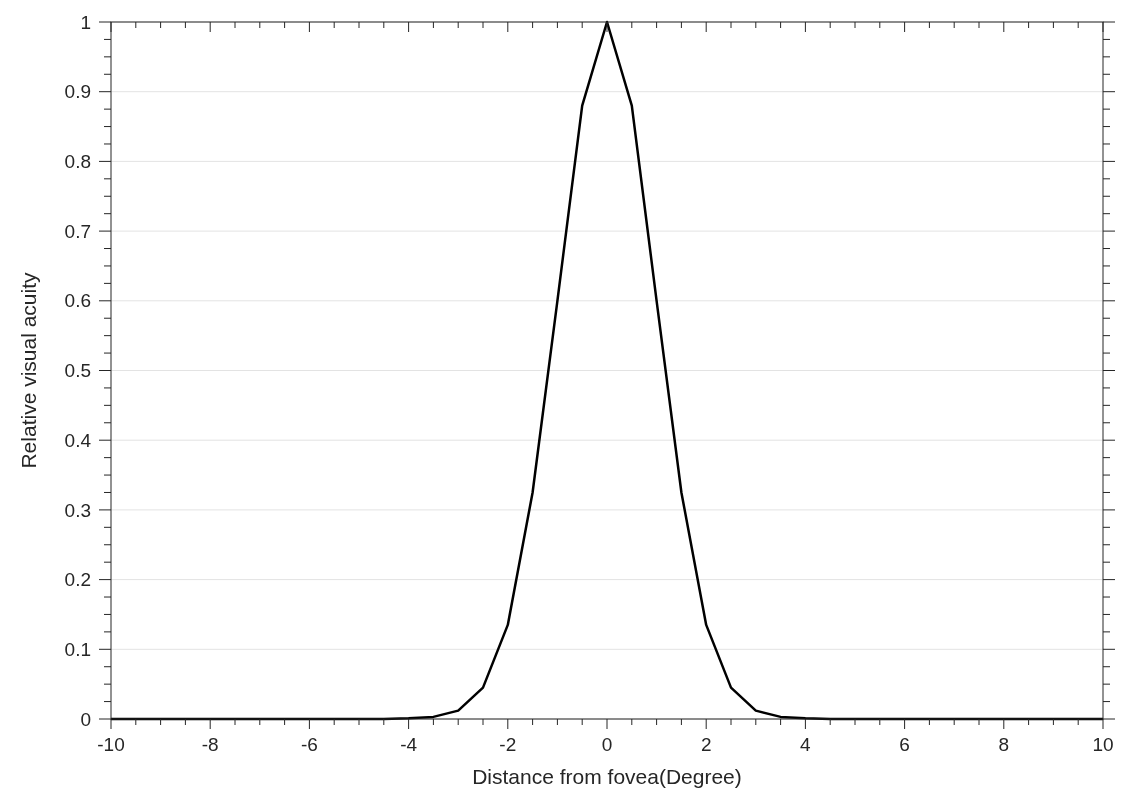 The width and height of the screenshot is (1121, 812). I want to click on x-tick-label: -8, so click(210, 744).